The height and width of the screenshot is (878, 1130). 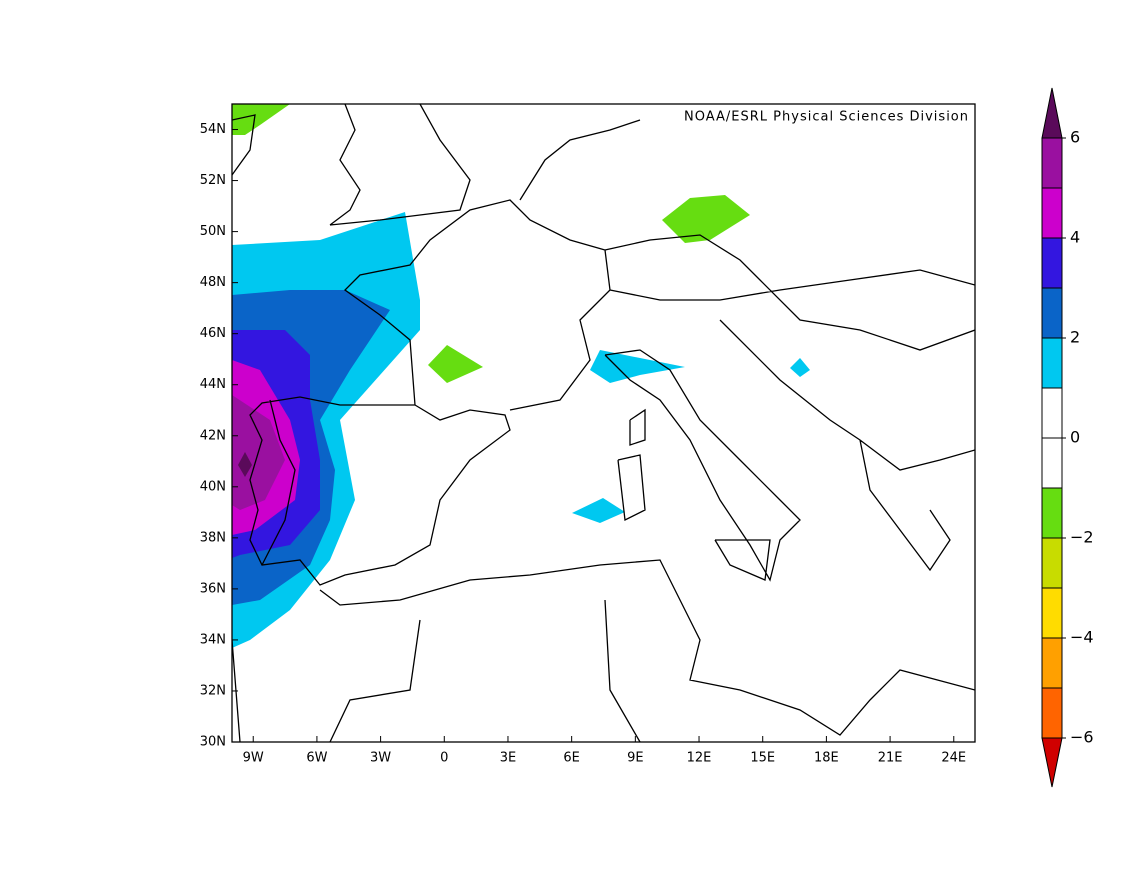 I want to click on credit: NOAA/ESRL Physical Sciences Division, so click(x=826, y=117).